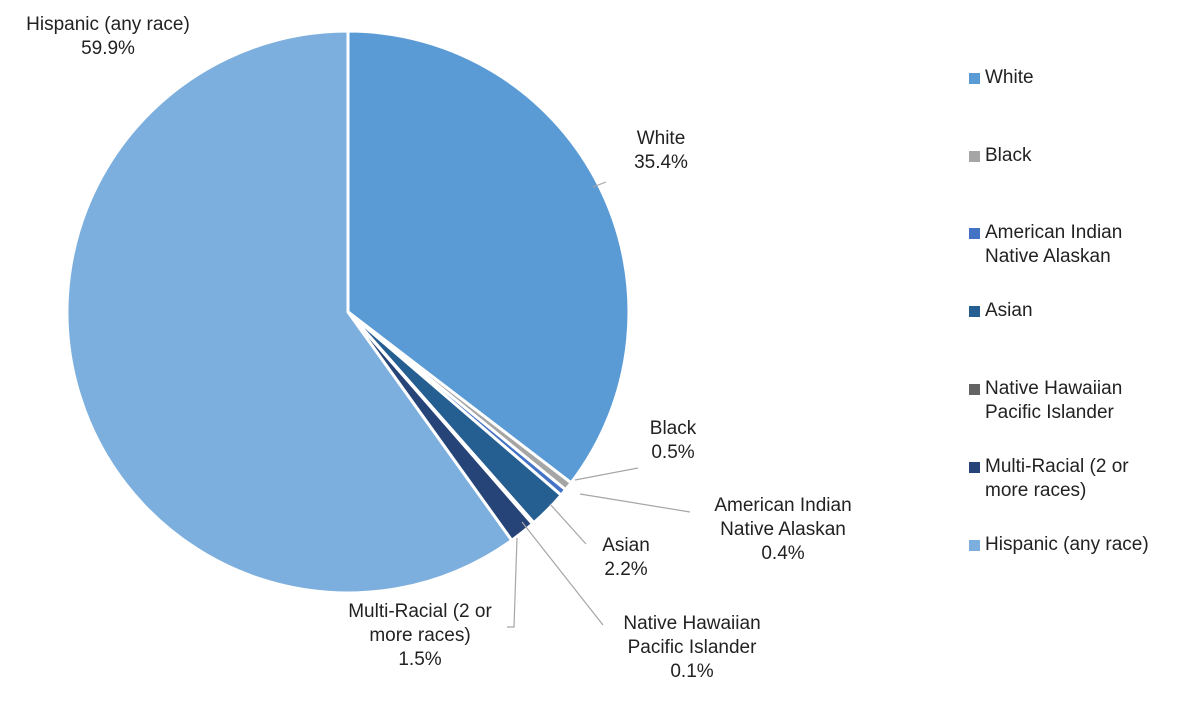 The image size is (1193, 703). I want to click on legend-item-native-hawaiian-pacific-islander: Native Hawaiian Pacific Islander, so click(1045, 400).